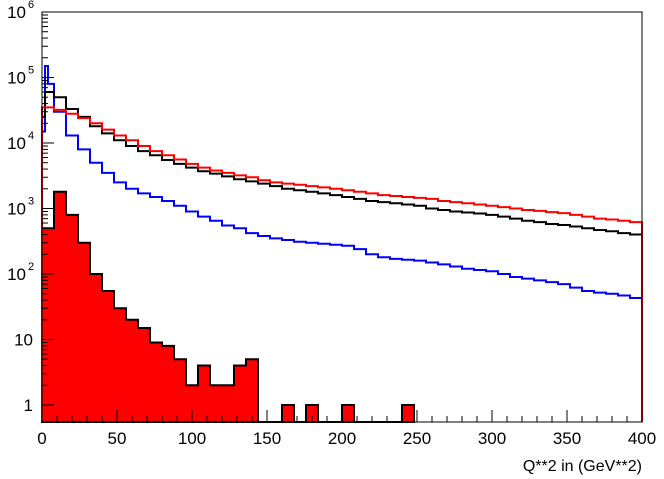 Image resolution: width=664 pixels, height=479 pixels. I want to click on y-tick-label: 10 6, so click(20, 11).